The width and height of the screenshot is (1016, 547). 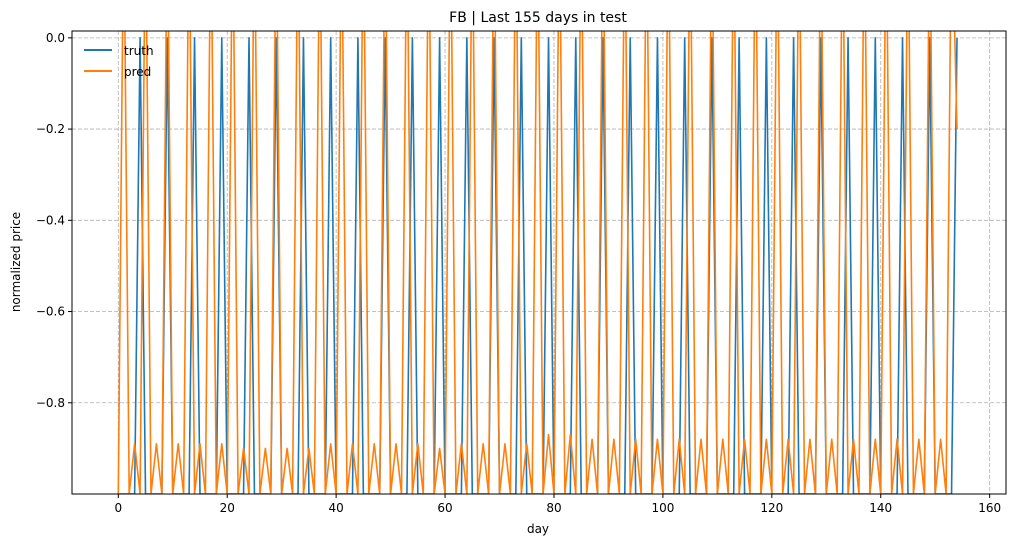 What do you see at coordinates (662, 508) in the screenshot?
I see `x-tick-label: 100` at bounding box center [662, 508].